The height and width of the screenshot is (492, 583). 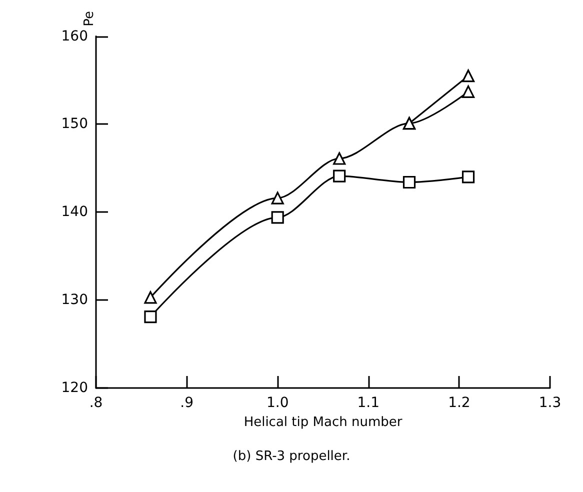 What do you see at coordinates (459, 403) in the screenshot?
I see `x-tick-label: 1.2` at bounding box center [459, 403].